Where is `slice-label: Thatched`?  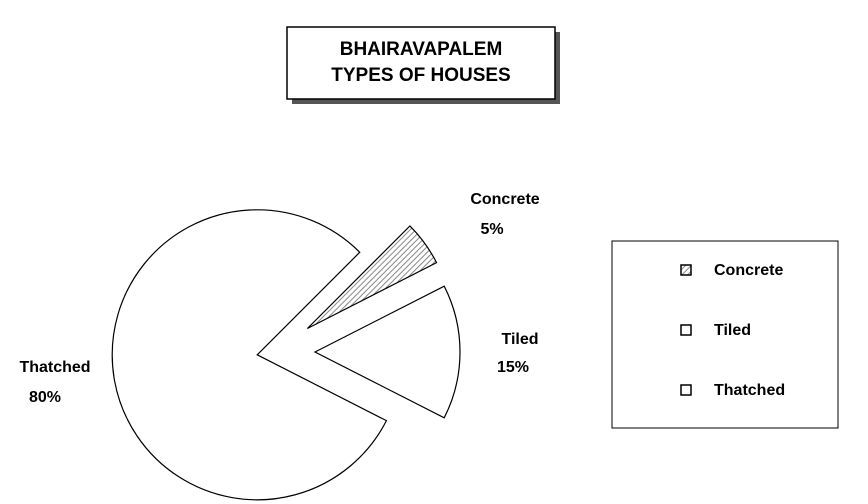
slice-label: Thatched is located at coordinates (54, 367).